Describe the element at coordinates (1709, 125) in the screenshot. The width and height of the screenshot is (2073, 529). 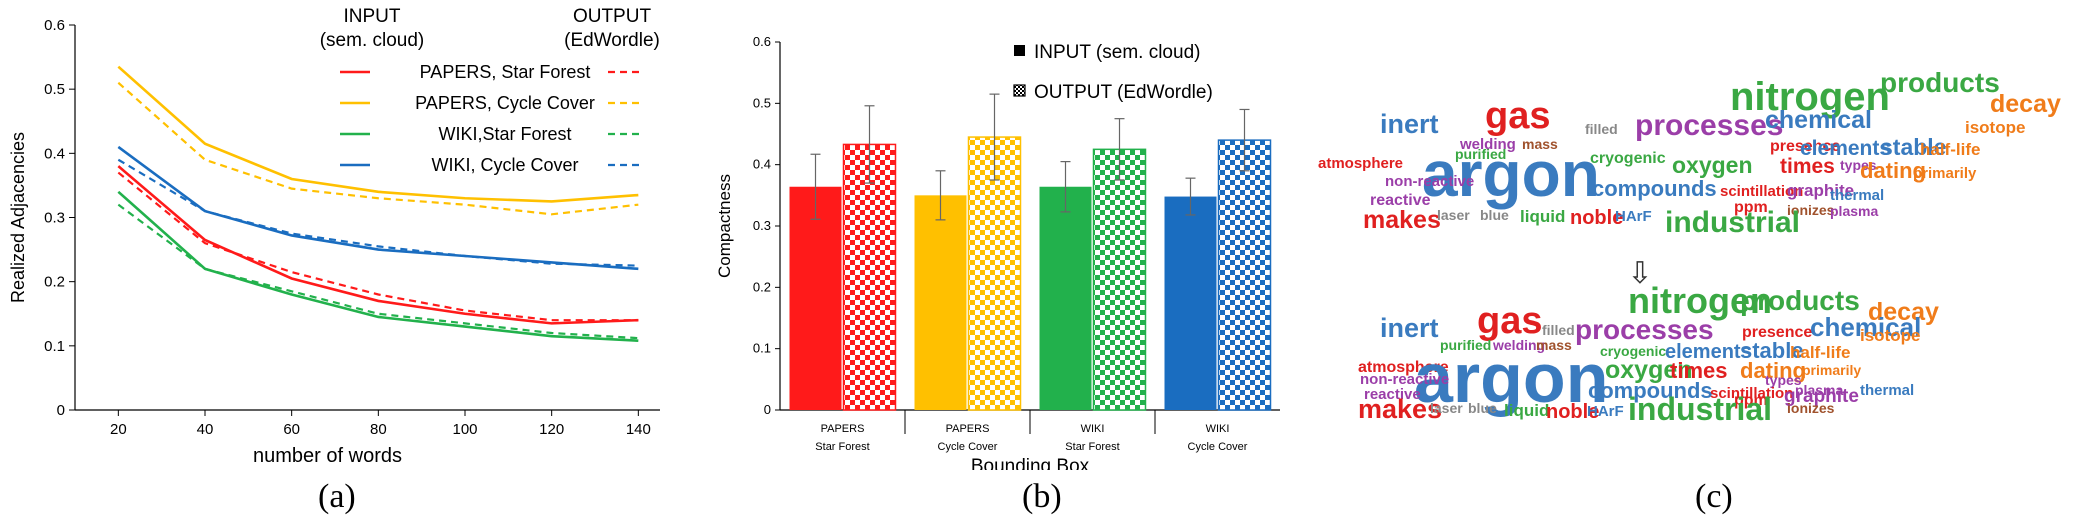
I see `word-top: processes` at that location.